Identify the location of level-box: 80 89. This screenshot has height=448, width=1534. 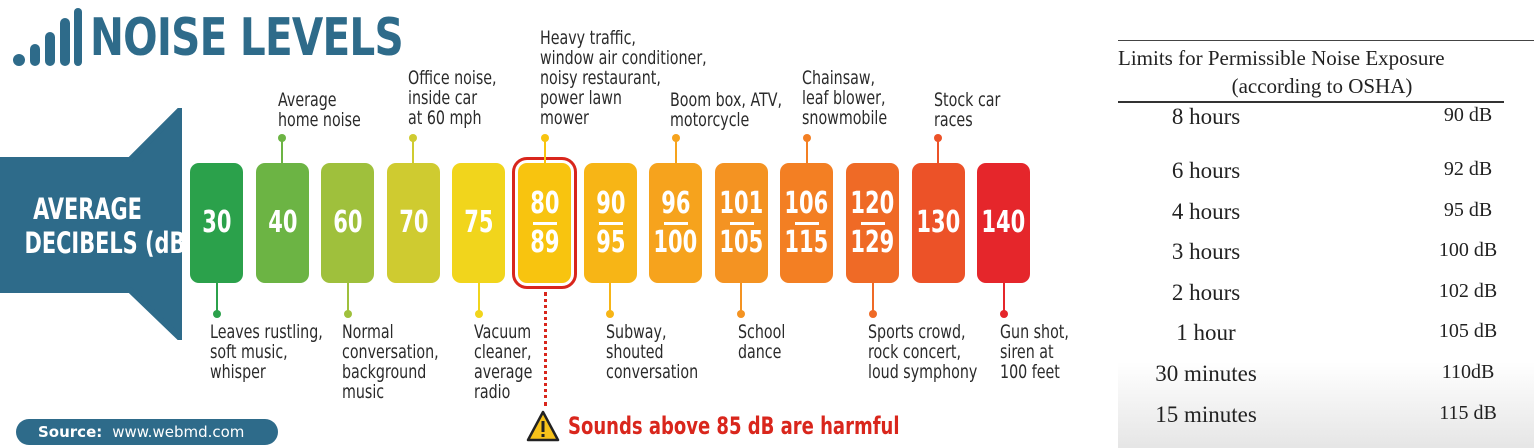
(544, 223).